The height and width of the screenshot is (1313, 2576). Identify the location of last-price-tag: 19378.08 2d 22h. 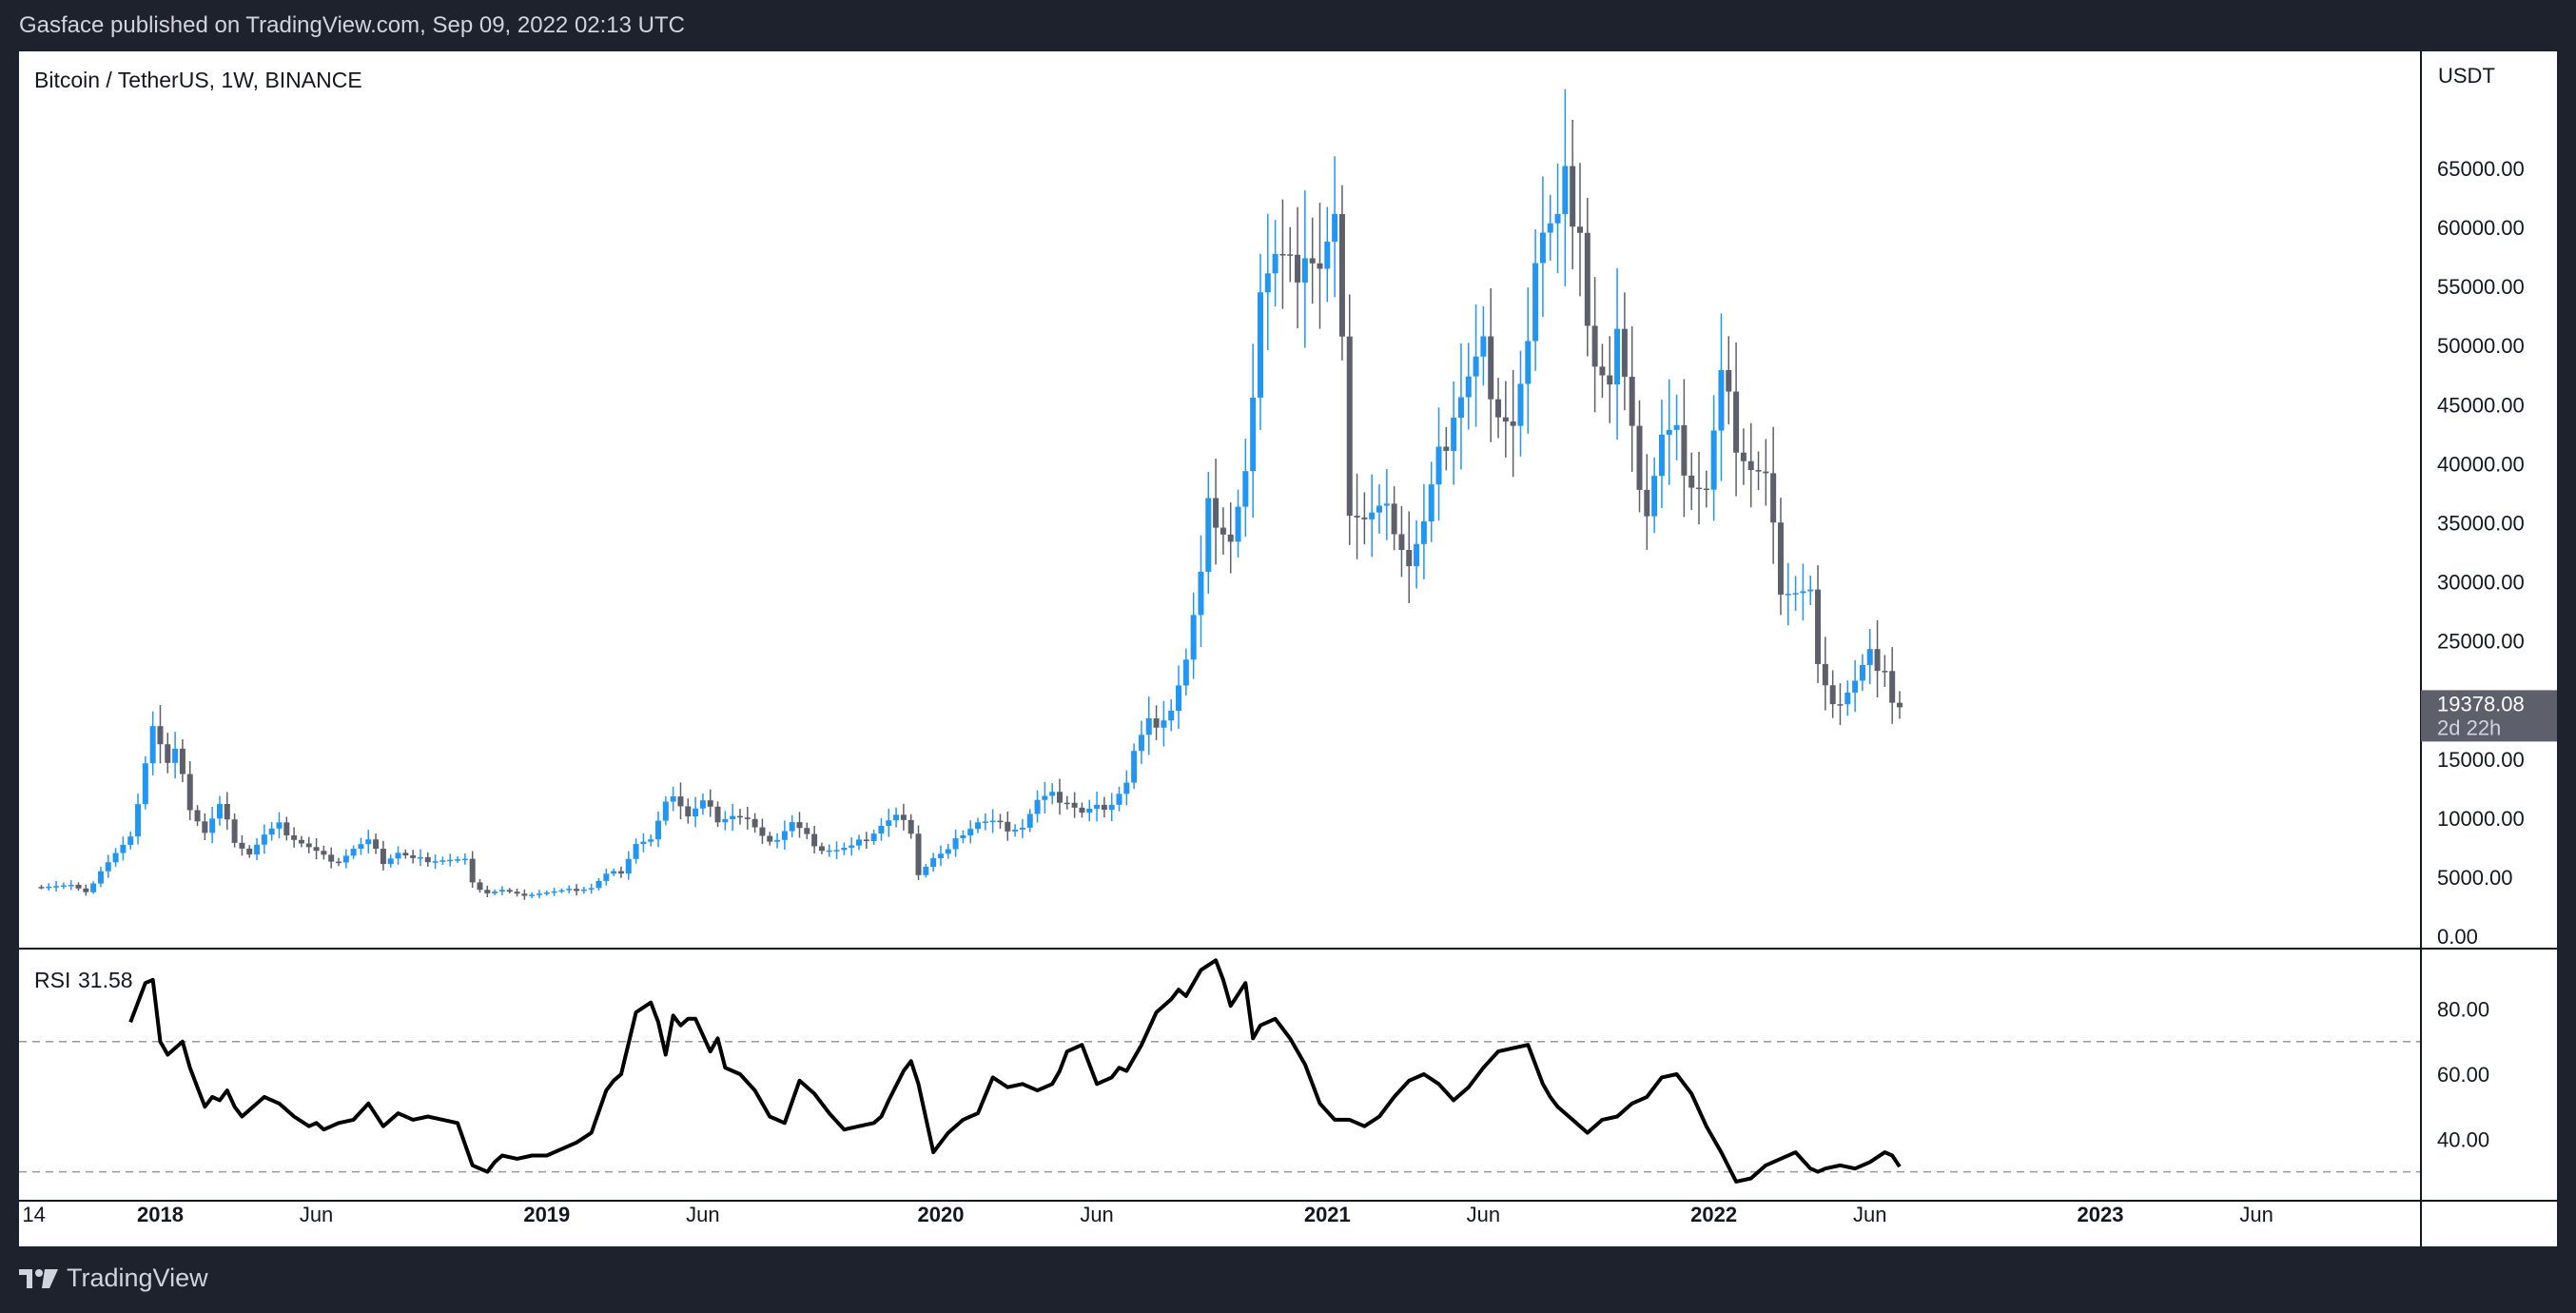
(2489, 716).